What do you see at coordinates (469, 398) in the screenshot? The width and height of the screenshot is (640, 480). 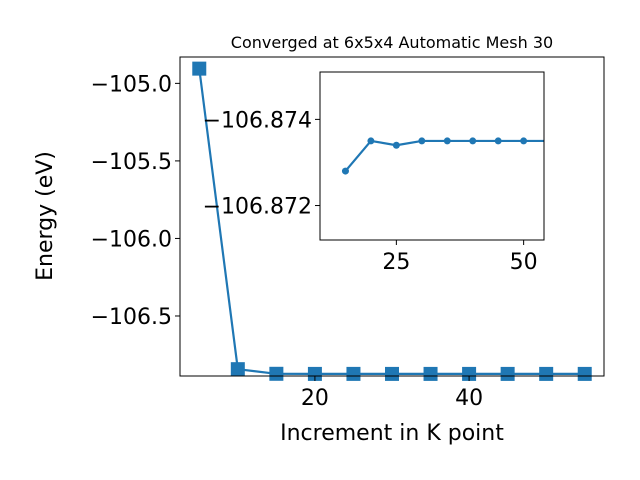 I see `main-x-tick-label-2: 40` at bounding box center [469, 398].